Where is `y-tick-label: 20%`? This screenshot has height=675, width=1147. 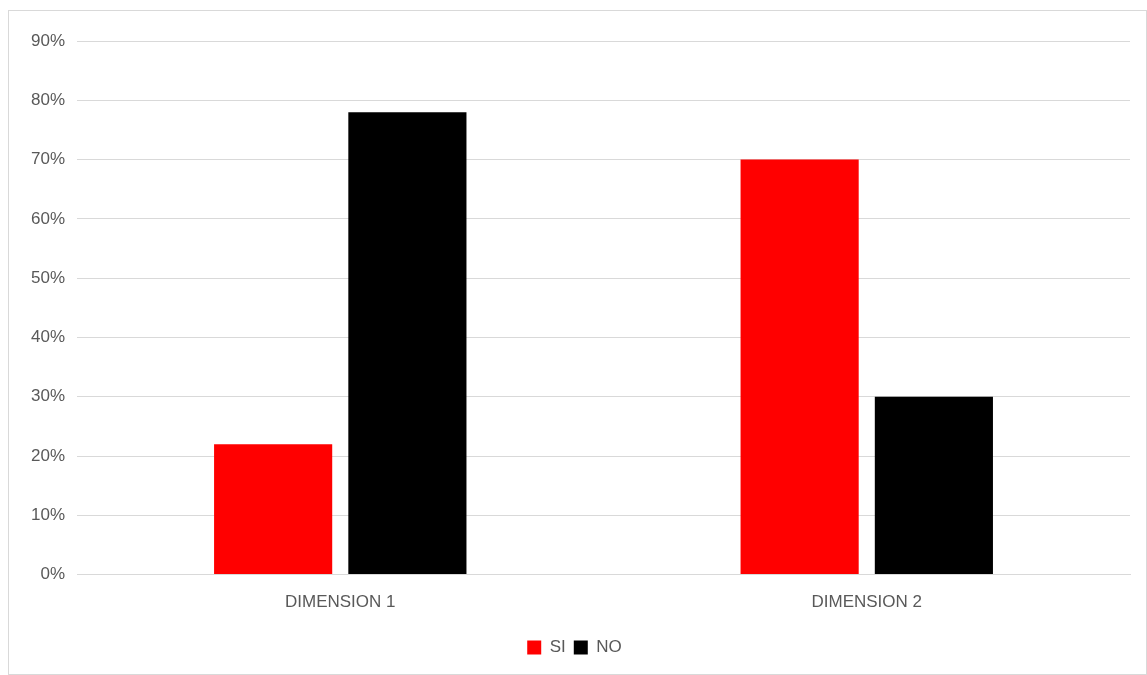
y-tick-label: 20% is located at coordinates (48, 455).